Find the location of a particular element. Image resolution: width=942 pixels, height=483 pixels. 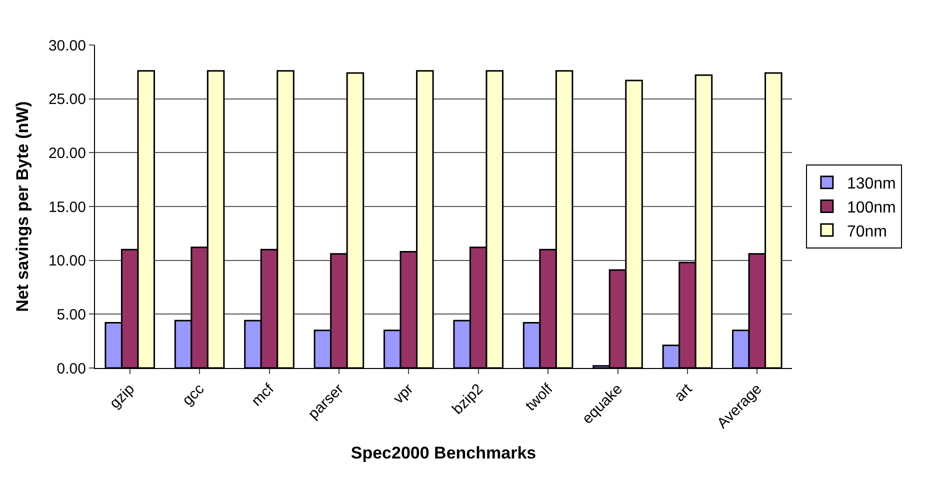

x-tick-label: art is located at coordinates (683, 393).